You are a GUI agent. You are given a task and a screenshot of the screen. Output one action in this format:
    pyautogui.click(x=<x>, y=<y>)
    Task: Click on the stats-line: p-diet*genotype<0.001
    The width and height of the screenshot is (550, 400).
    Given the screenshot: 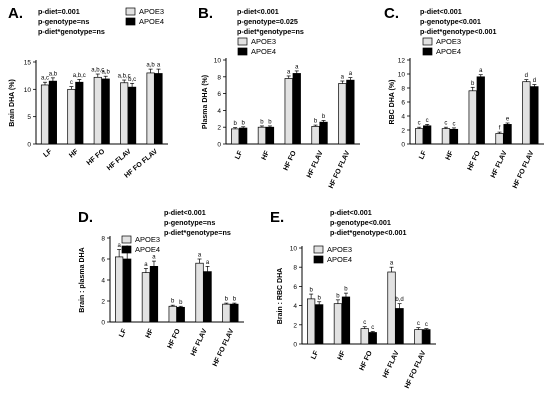 What is the action you would take?
    pyautogui.click(x=368, y=232)
    